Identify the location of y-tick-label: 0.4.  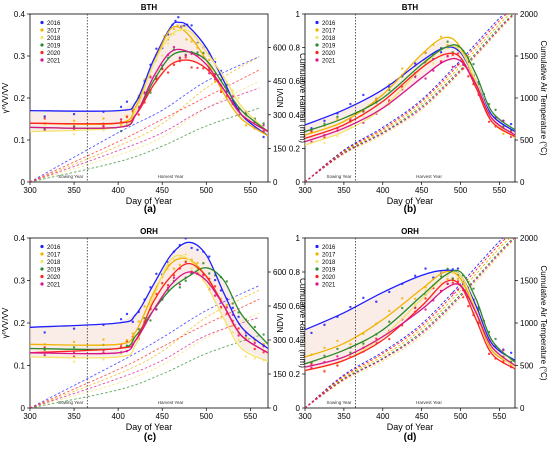
(20, 14).